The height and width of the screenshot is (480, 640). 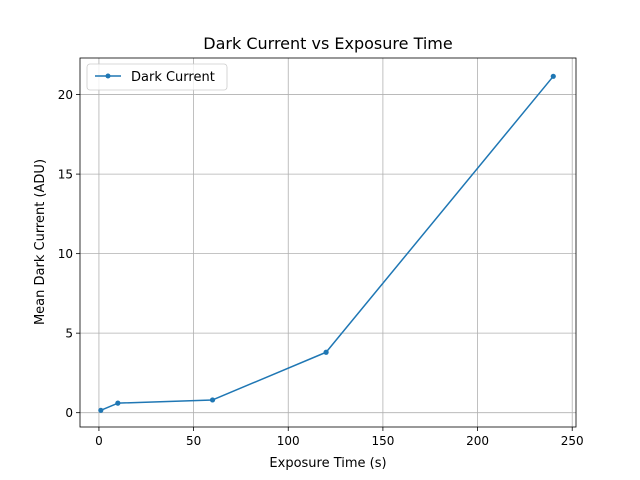 What do you see at coordinates (327, 463) in the screenshot?
I see `x-axis-label: Exposure Time (s)` at bounding box center [327, 463].